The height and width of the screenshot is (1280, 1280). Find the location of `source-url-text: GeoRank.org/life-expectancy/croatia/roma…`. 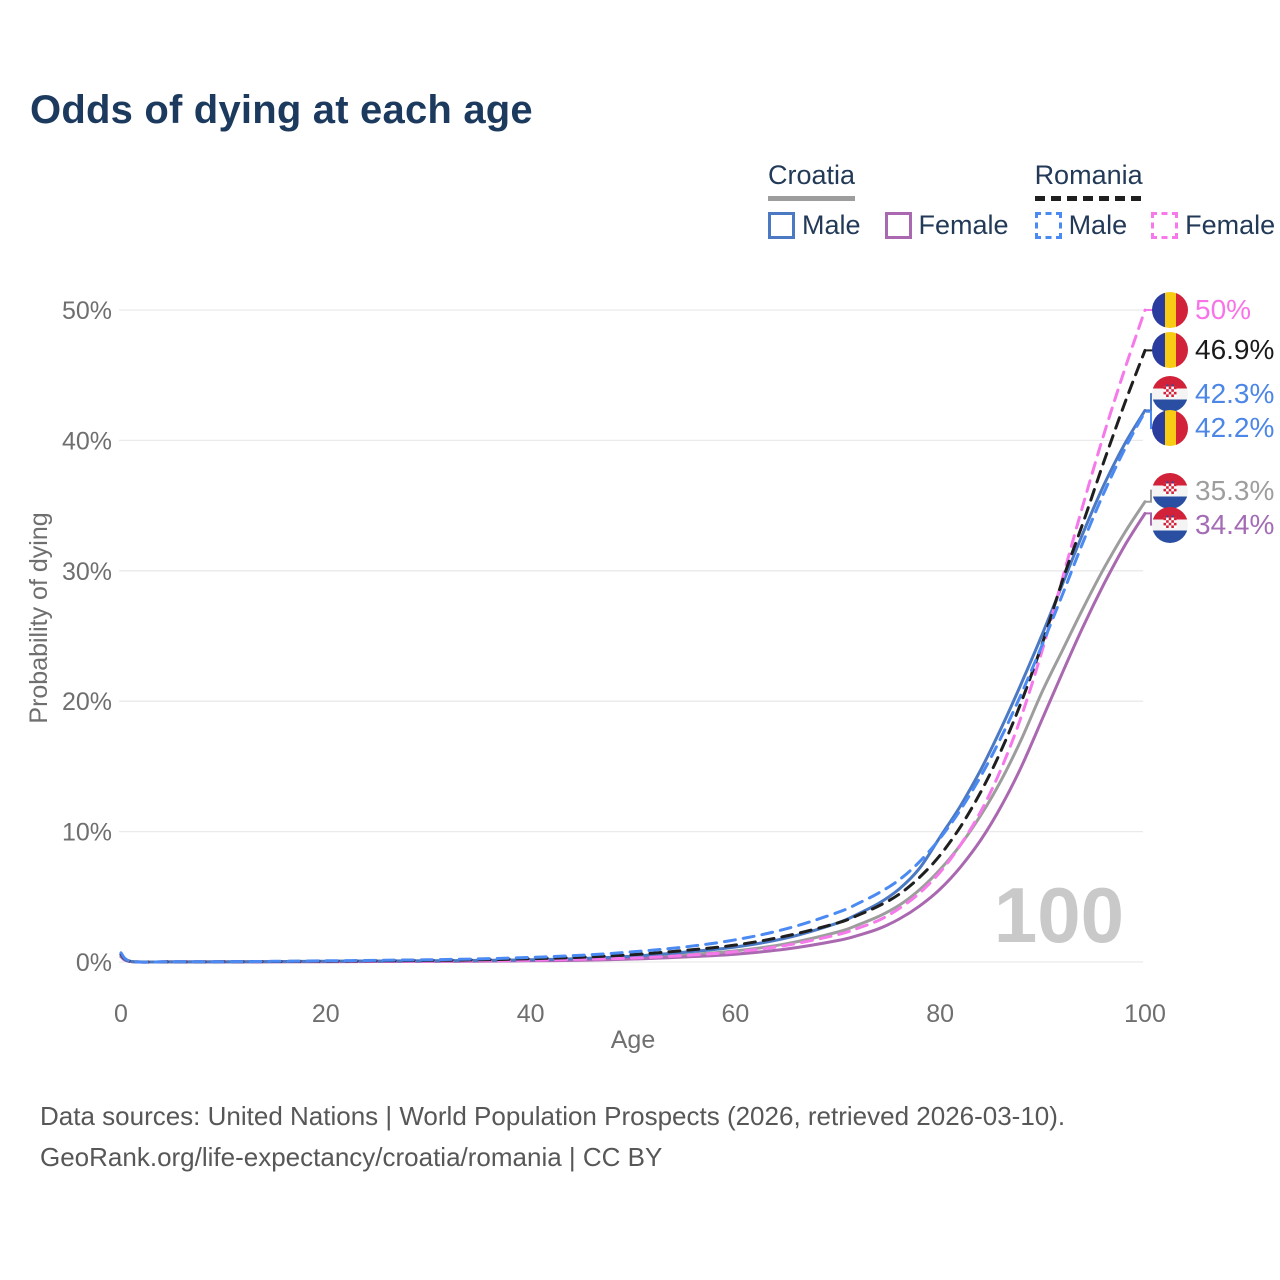

source-url-text: GeoRank.org/life-expectancy/croatia/roma… is located at coordinates (351, 1157).